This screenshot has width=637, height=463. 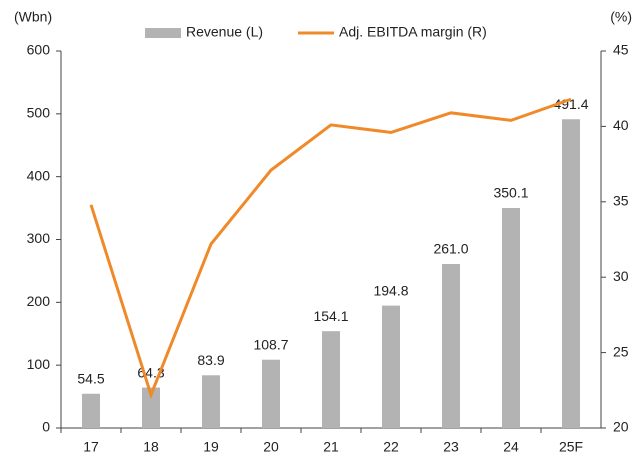 I want to click on y2-tick-label: 20, so click(x=621, y=427).